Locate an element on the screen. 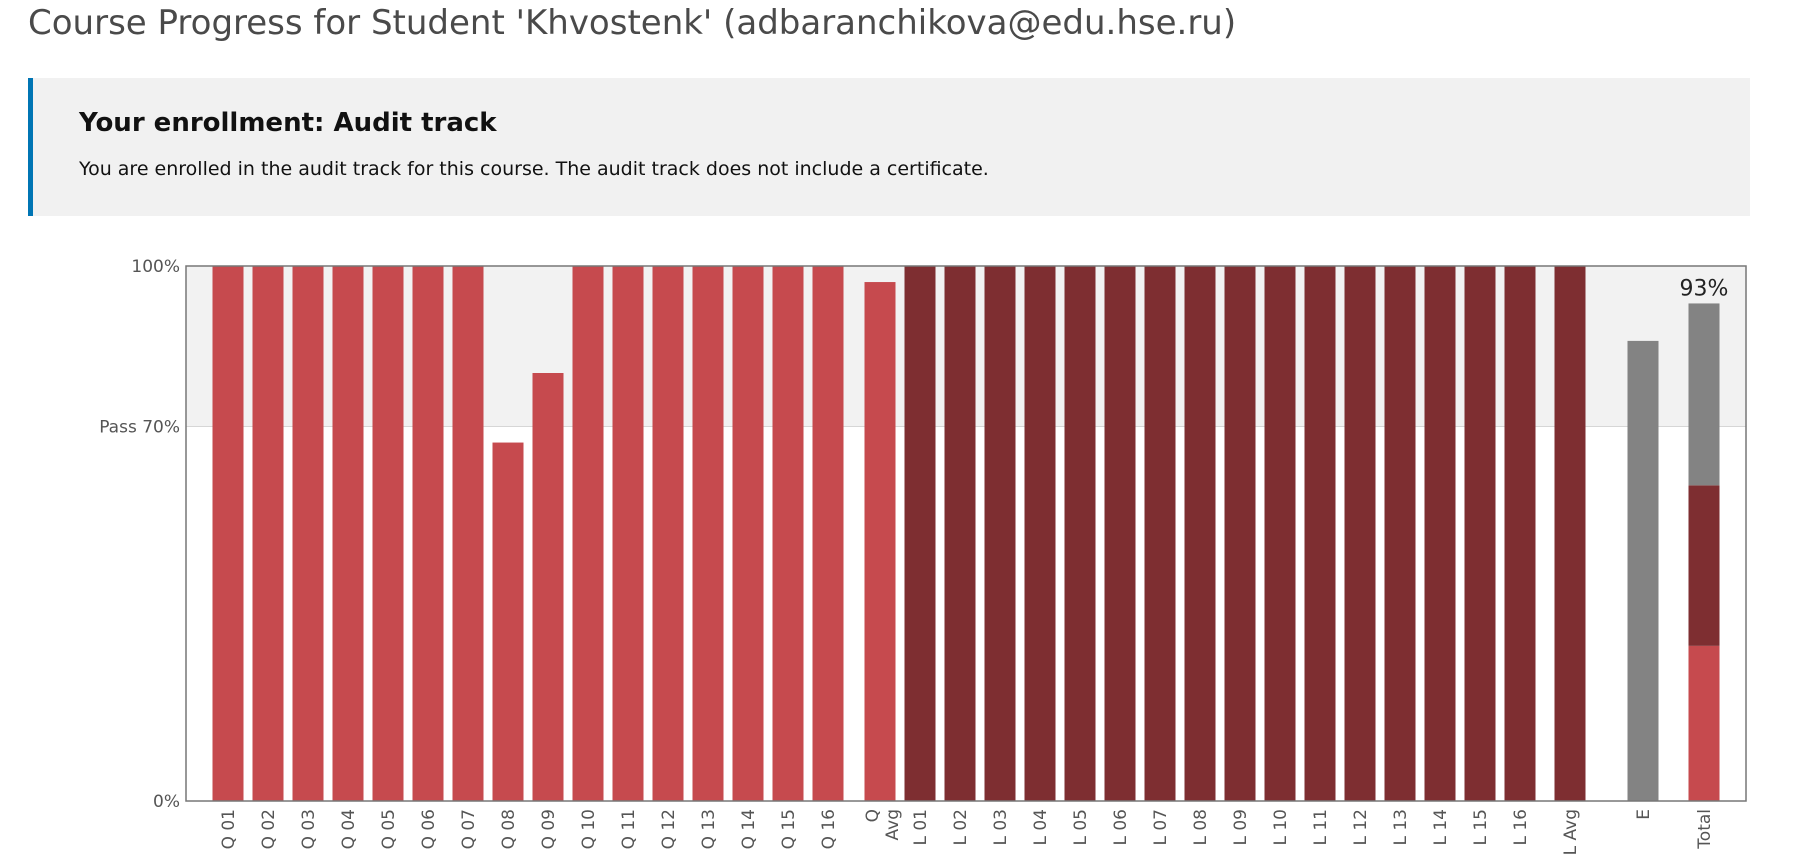 This screenshot has width=1795, height=861. x-tick-label: L 04 is located at coordinates (1041, 827).